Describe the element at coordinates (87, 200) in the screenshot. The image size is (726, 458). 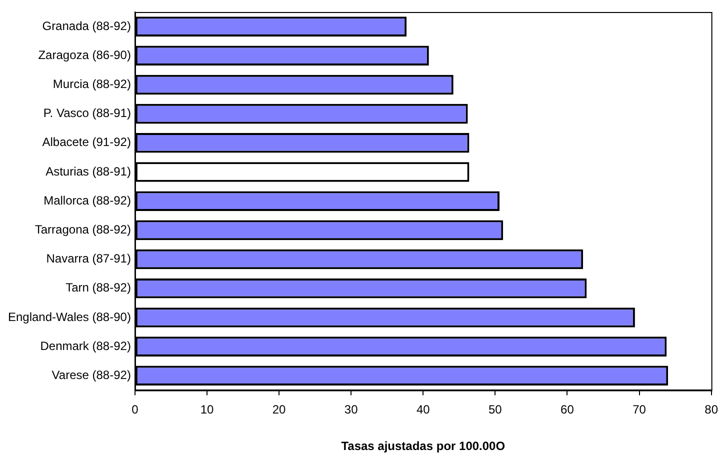
I see `y-tick-label: Mallorca (88-92)` at that location.